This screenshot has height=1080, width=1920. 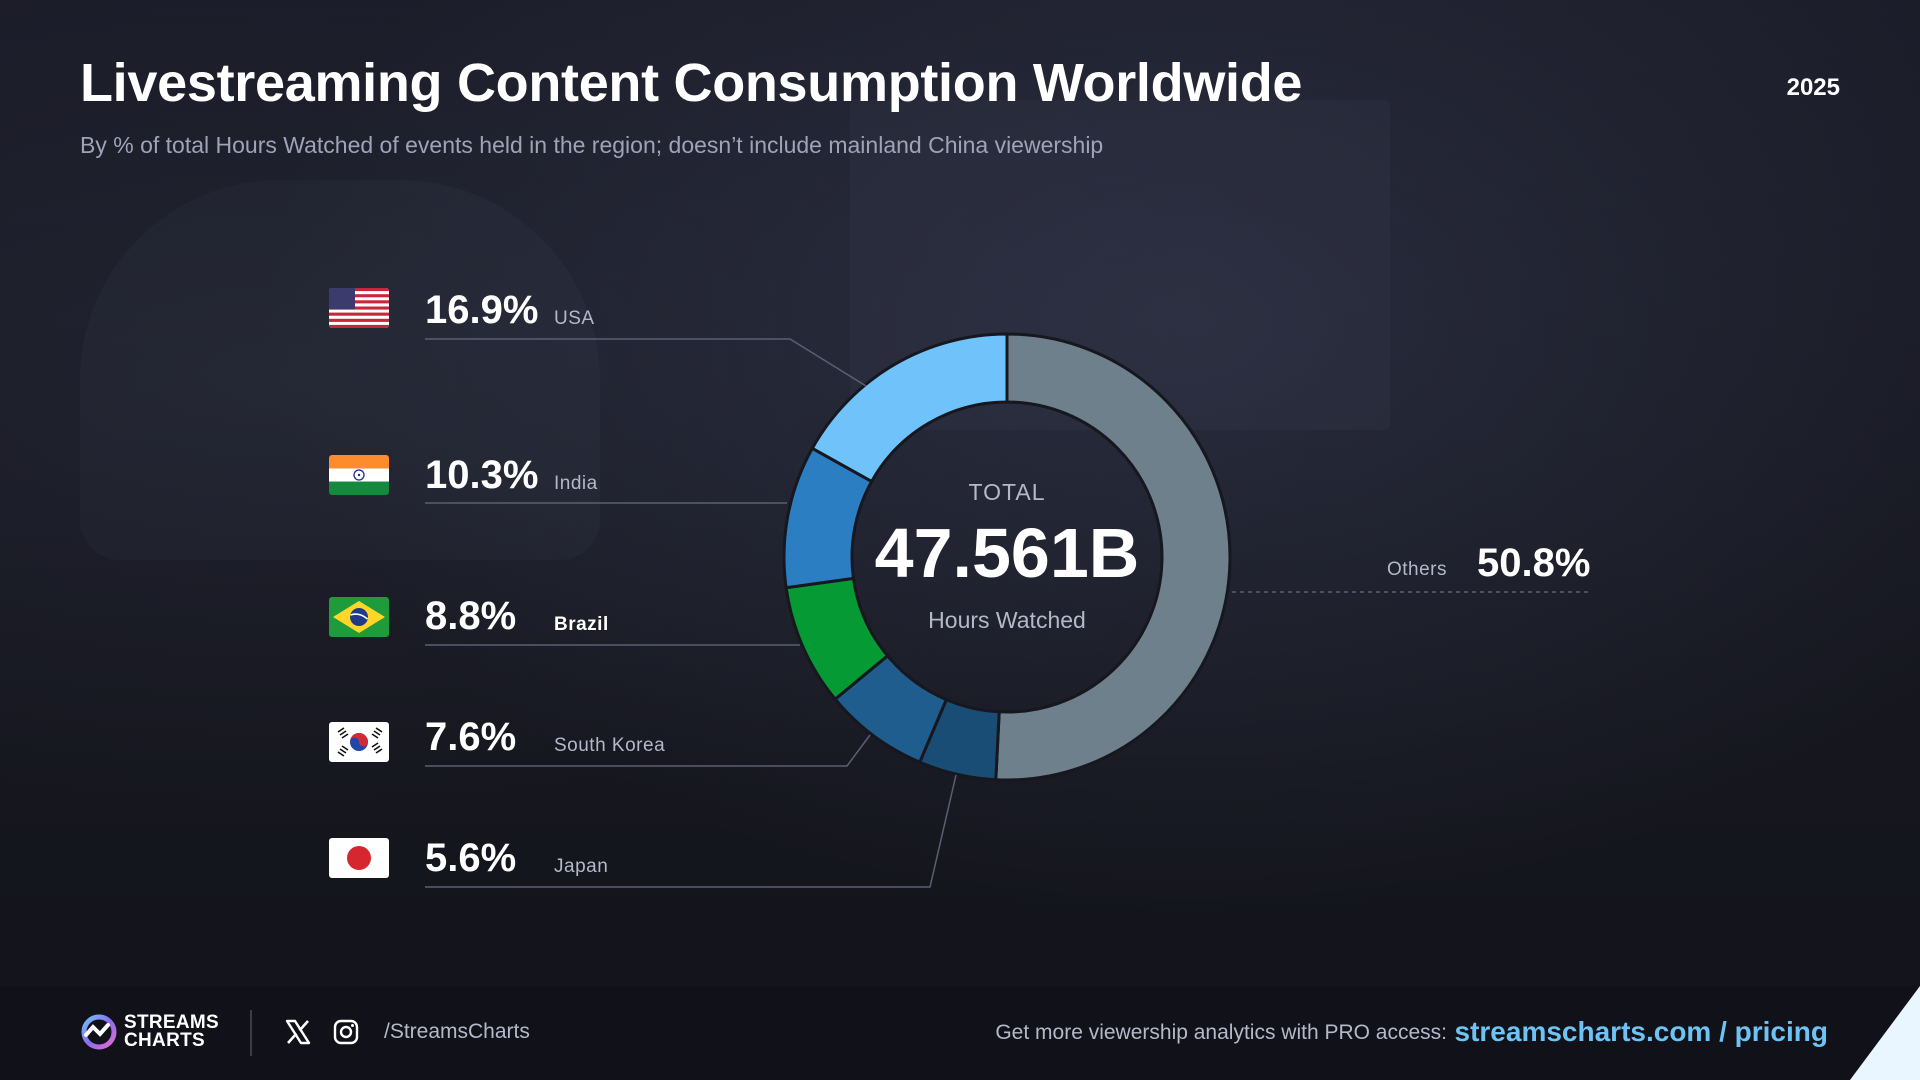 What do you see at coordinates (171, 1022) in the screenshot?
I see `logo-line-1: STREAMS` at bounding box center [171, 1022].